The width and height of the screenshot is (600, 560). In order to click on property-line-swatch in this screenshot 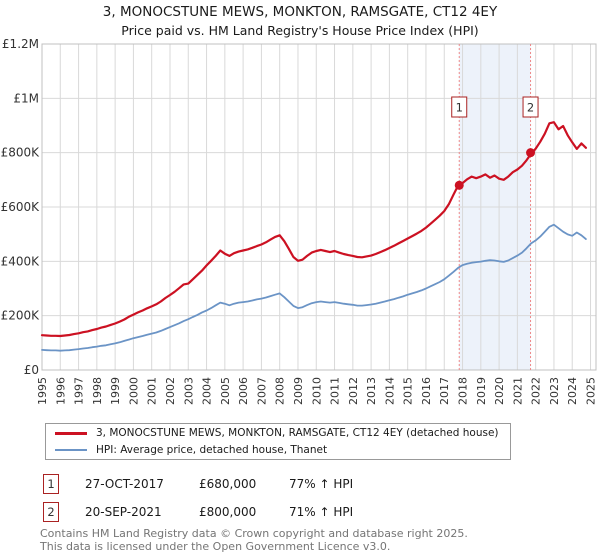, I will do `click(71, 433)`.